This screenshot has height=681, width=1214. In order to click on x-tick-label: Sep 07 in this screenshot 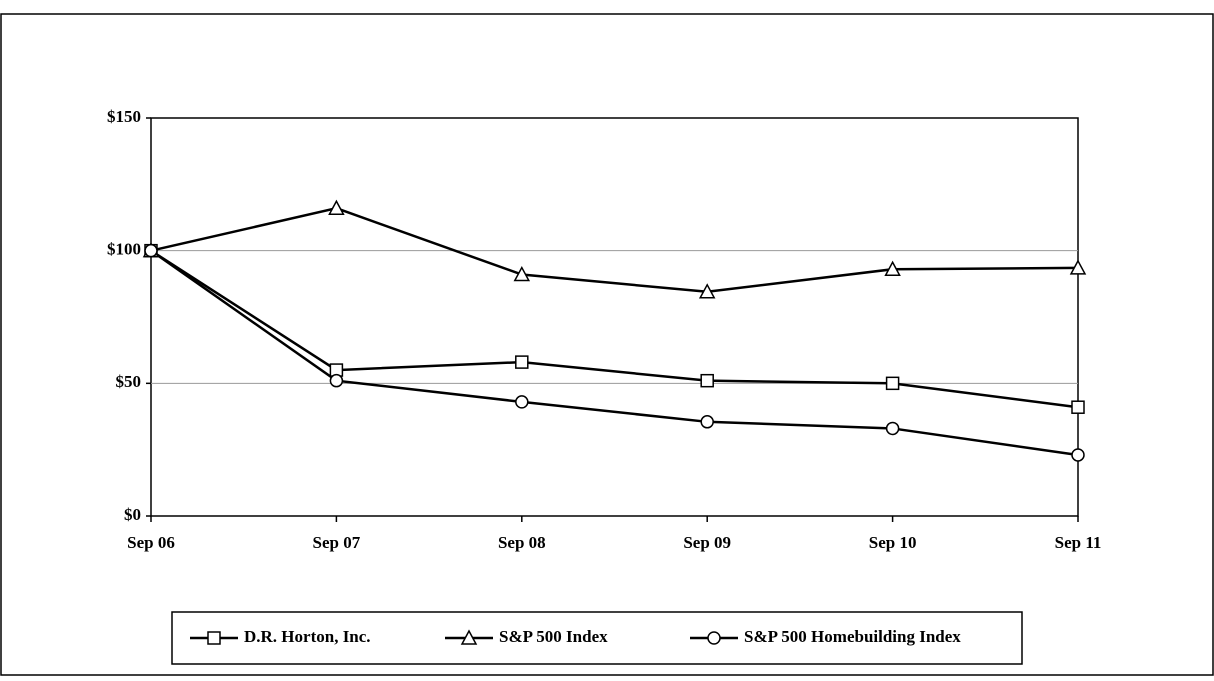, I will do `click(337, 542)`.